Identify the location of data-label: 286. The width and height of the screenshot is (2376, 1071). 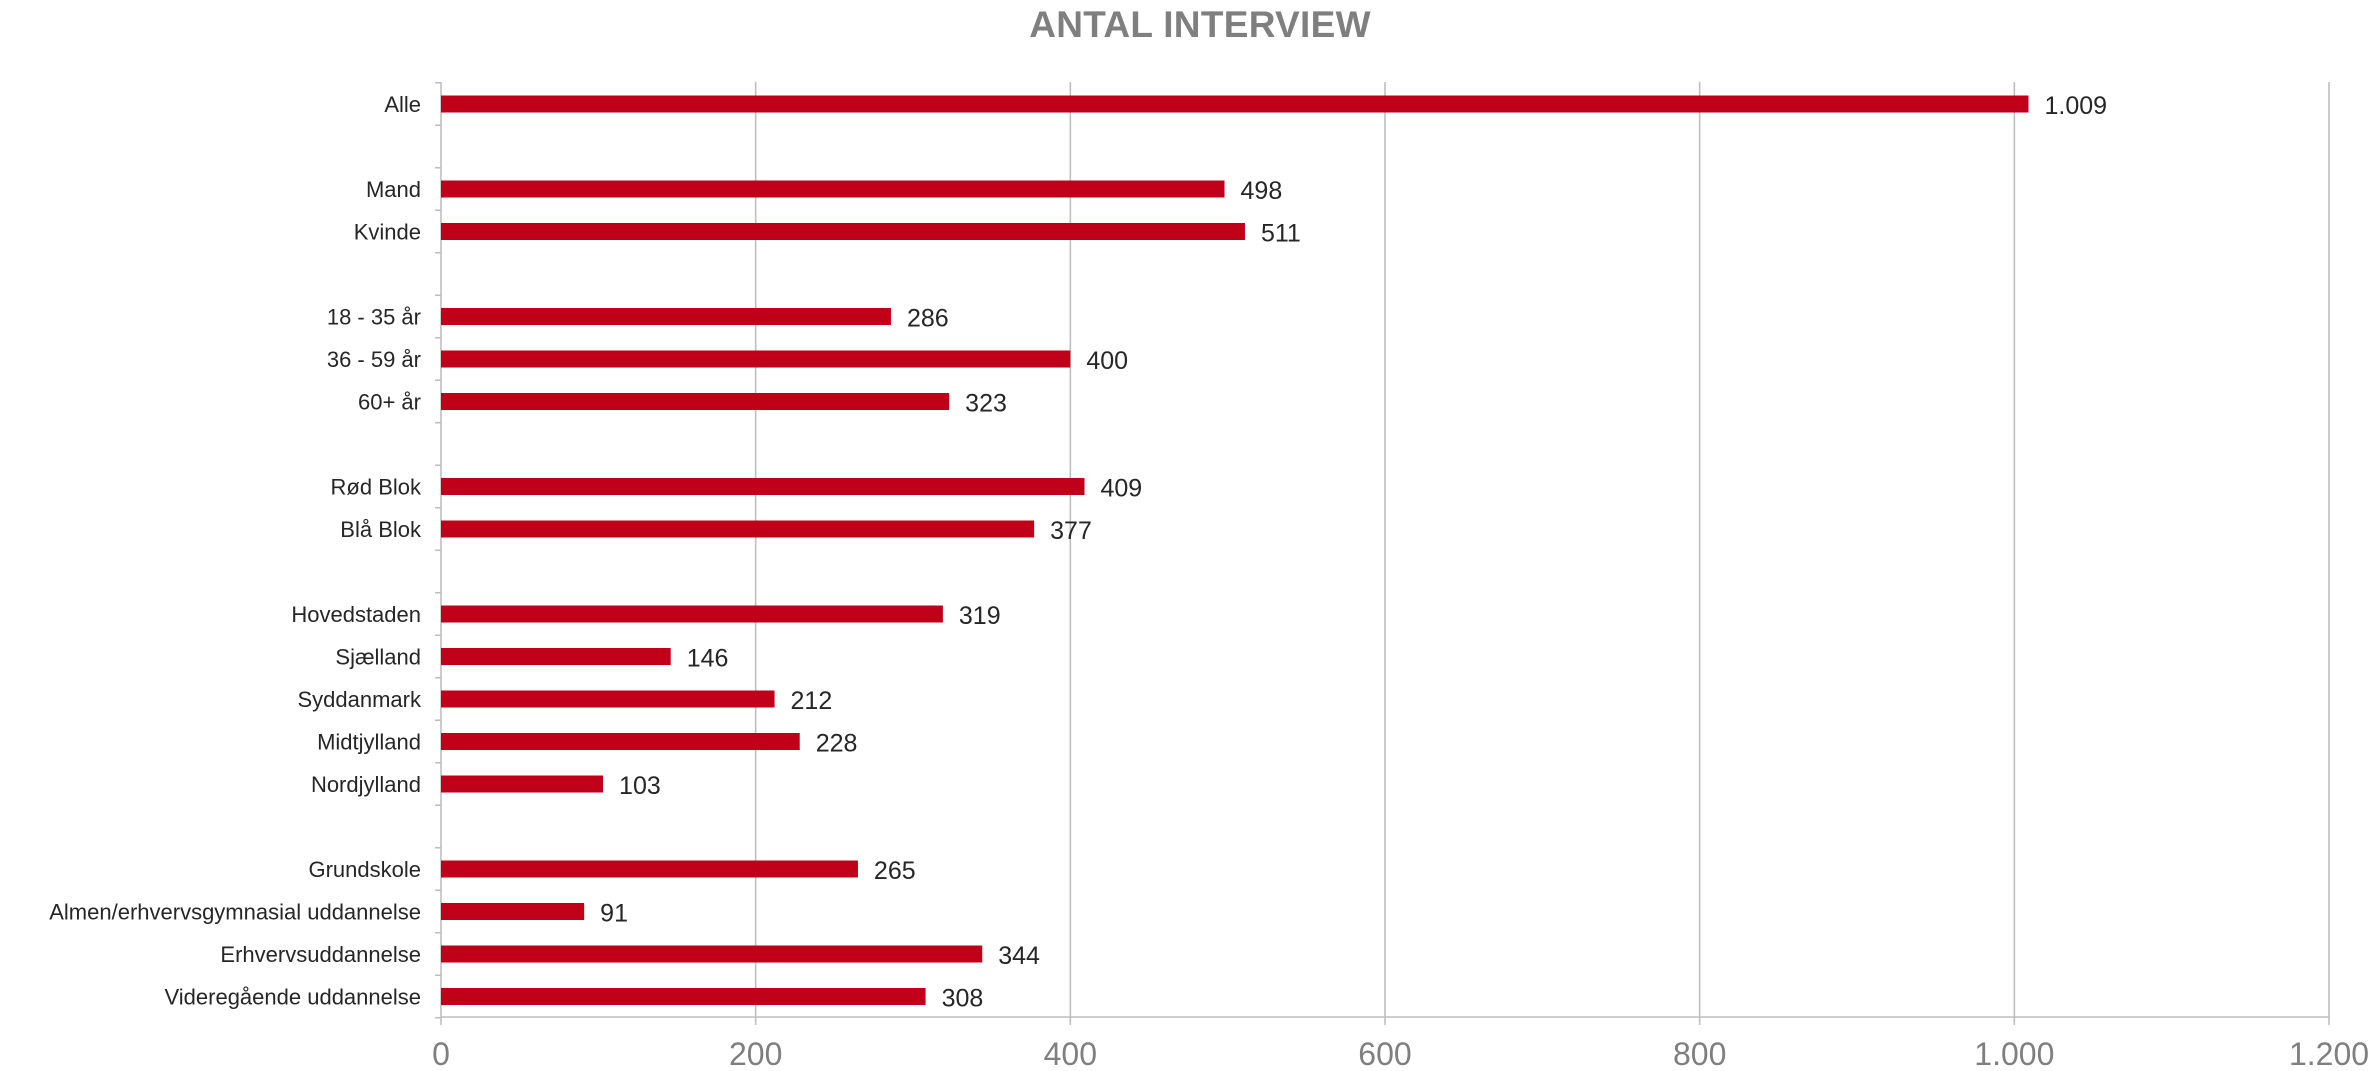
(928, 319).